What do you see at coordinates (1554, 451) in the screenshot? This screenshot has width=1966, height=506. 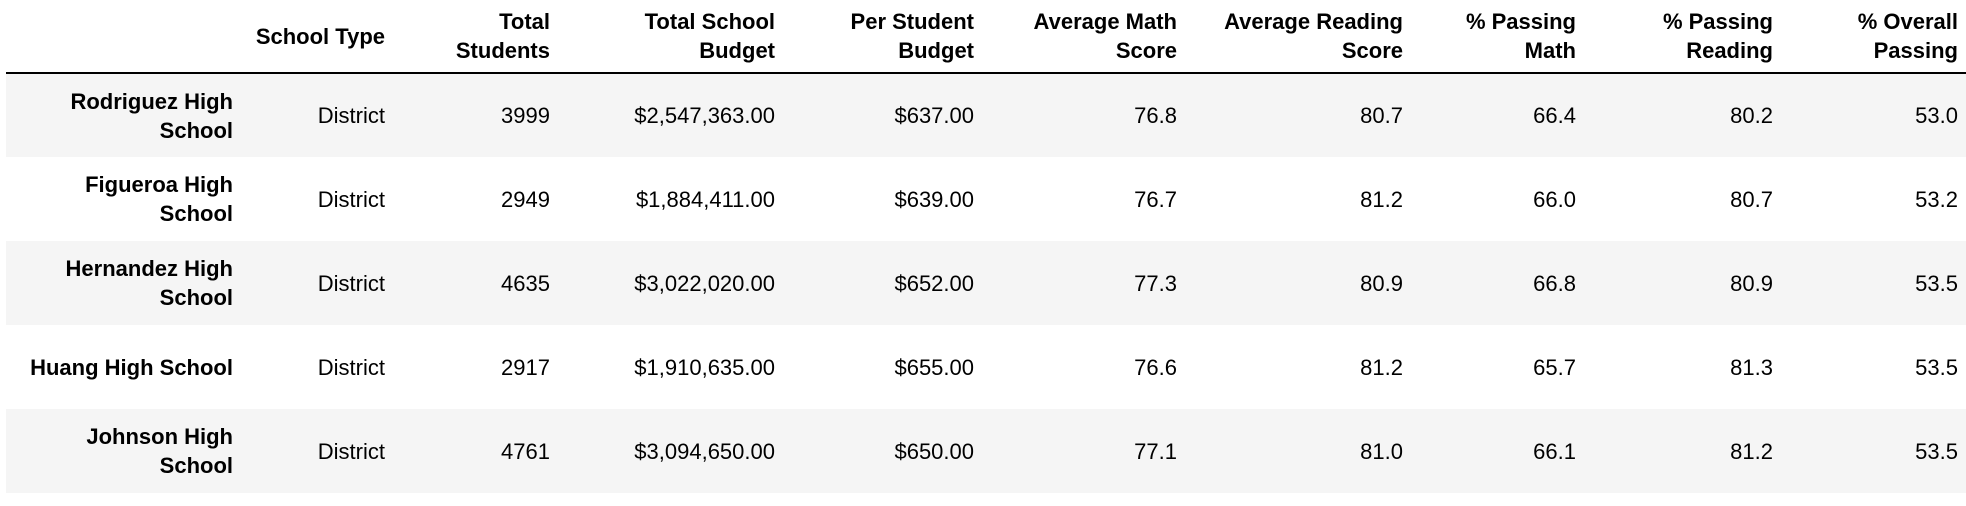 I see `cell-passing-math: 66.1` at bounding box center [1554, 451].